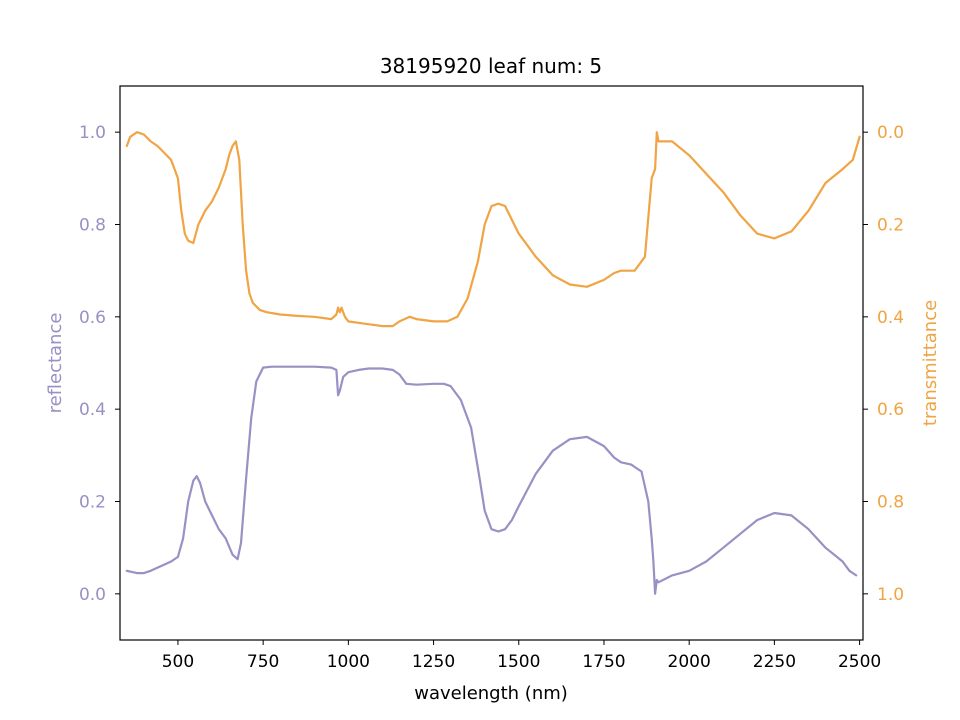 The width and height of the screenshot is (960, 720). What do you see at coordinates (890, 226) in the screenshot?
I see `y-right-tick-label: 0.2` at bounding box center [890, 226].